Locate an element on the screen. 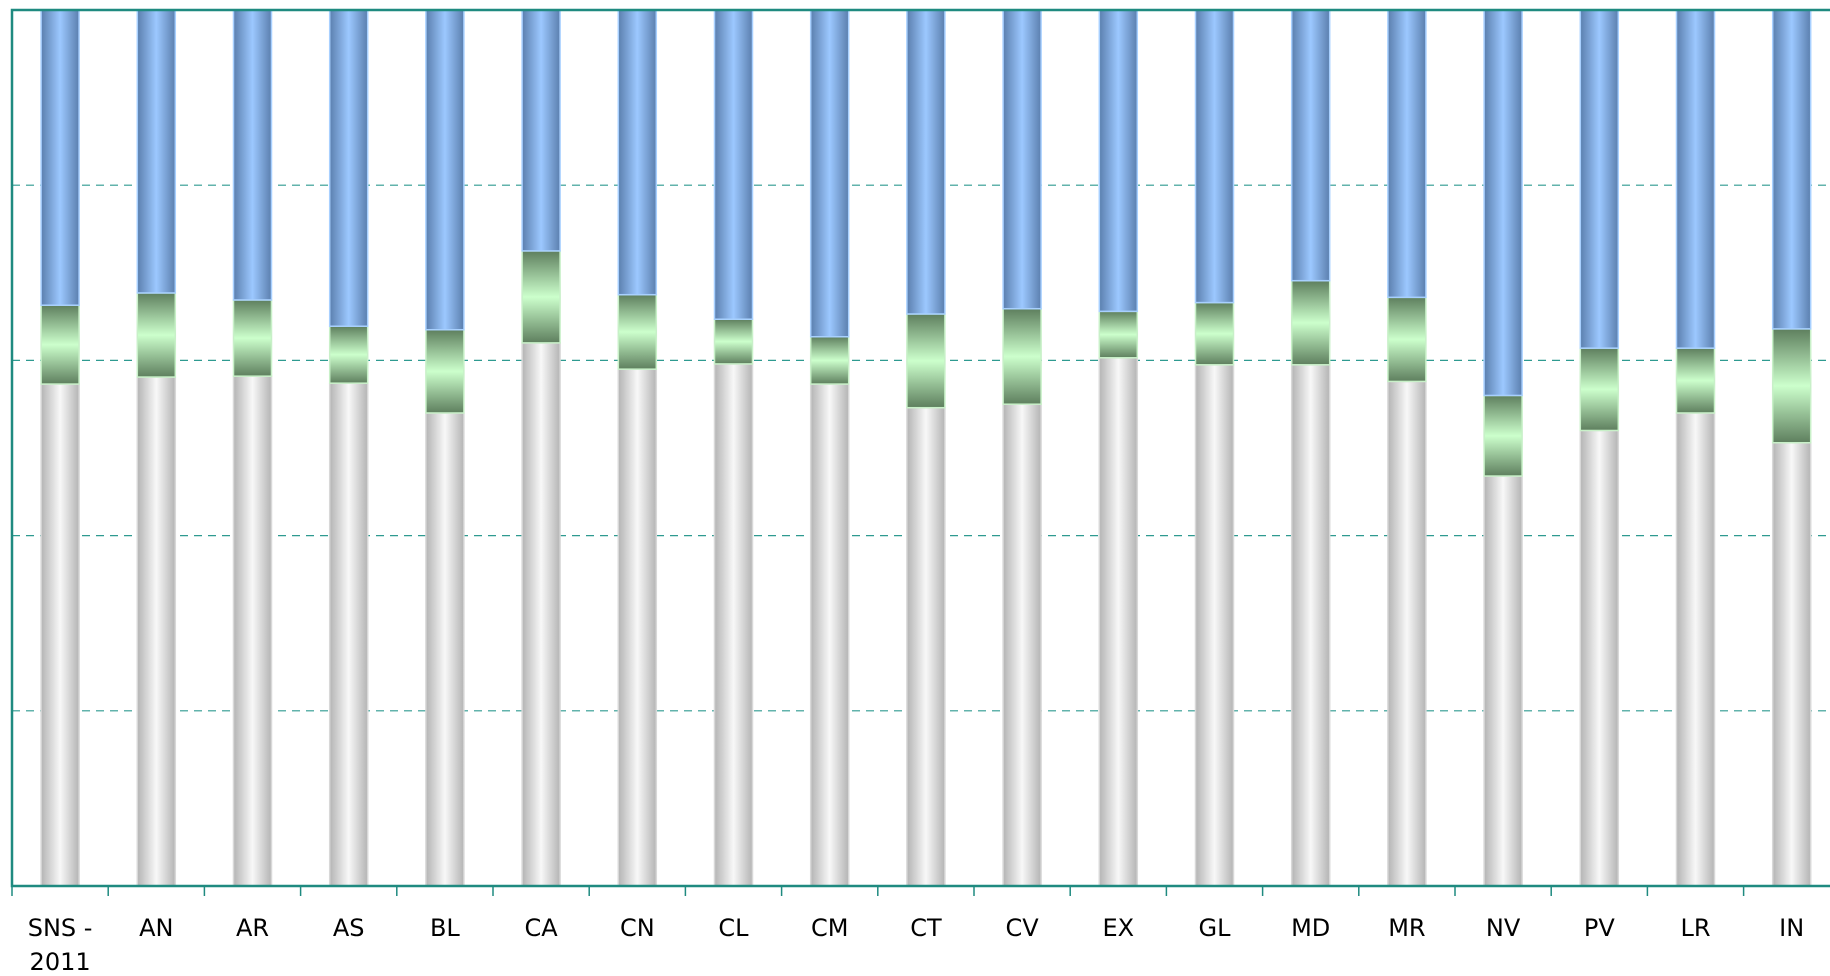  x-tick-label-15: MR is located at coordinates (1406, 928).